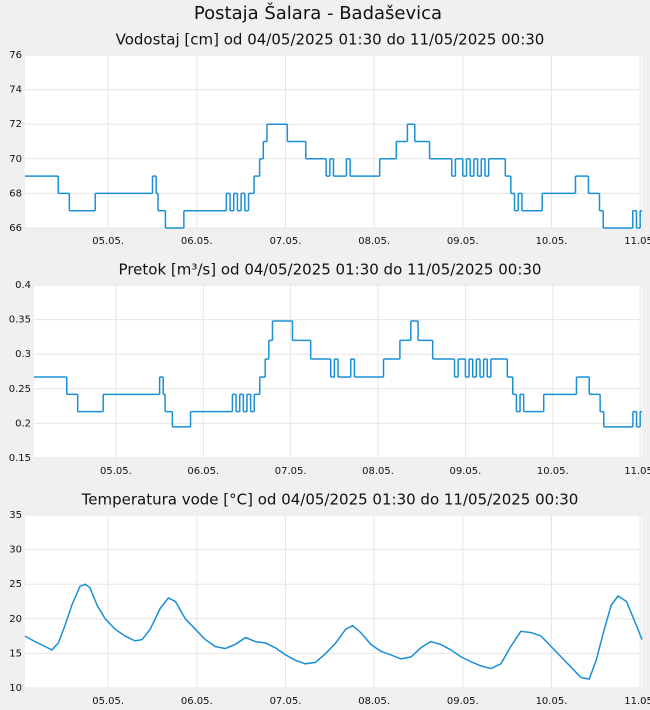 Image resolution: width=650 pixels, height=710 pixels. I want to click on y-tick-label: 68, so click(15, 193).